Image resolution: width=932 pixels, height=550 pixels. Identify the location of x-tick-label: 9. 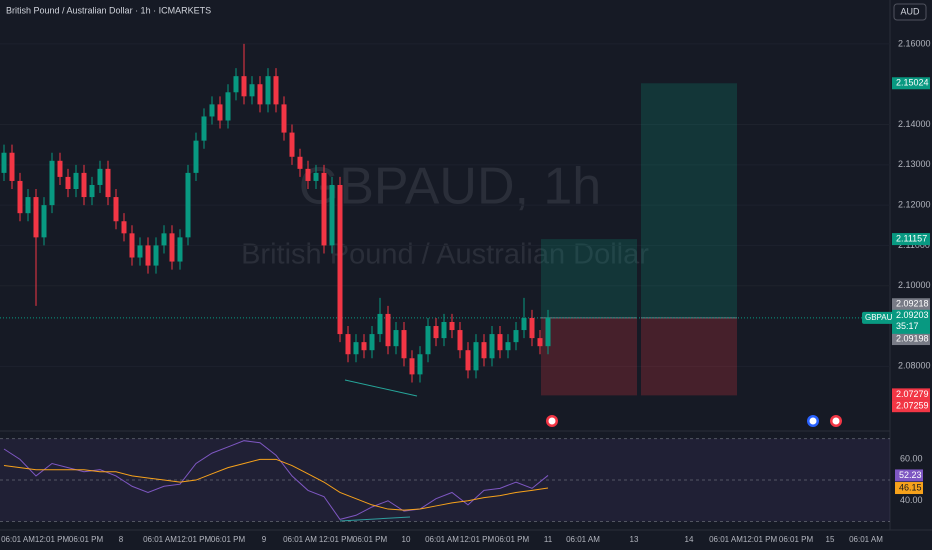
(264, 539).